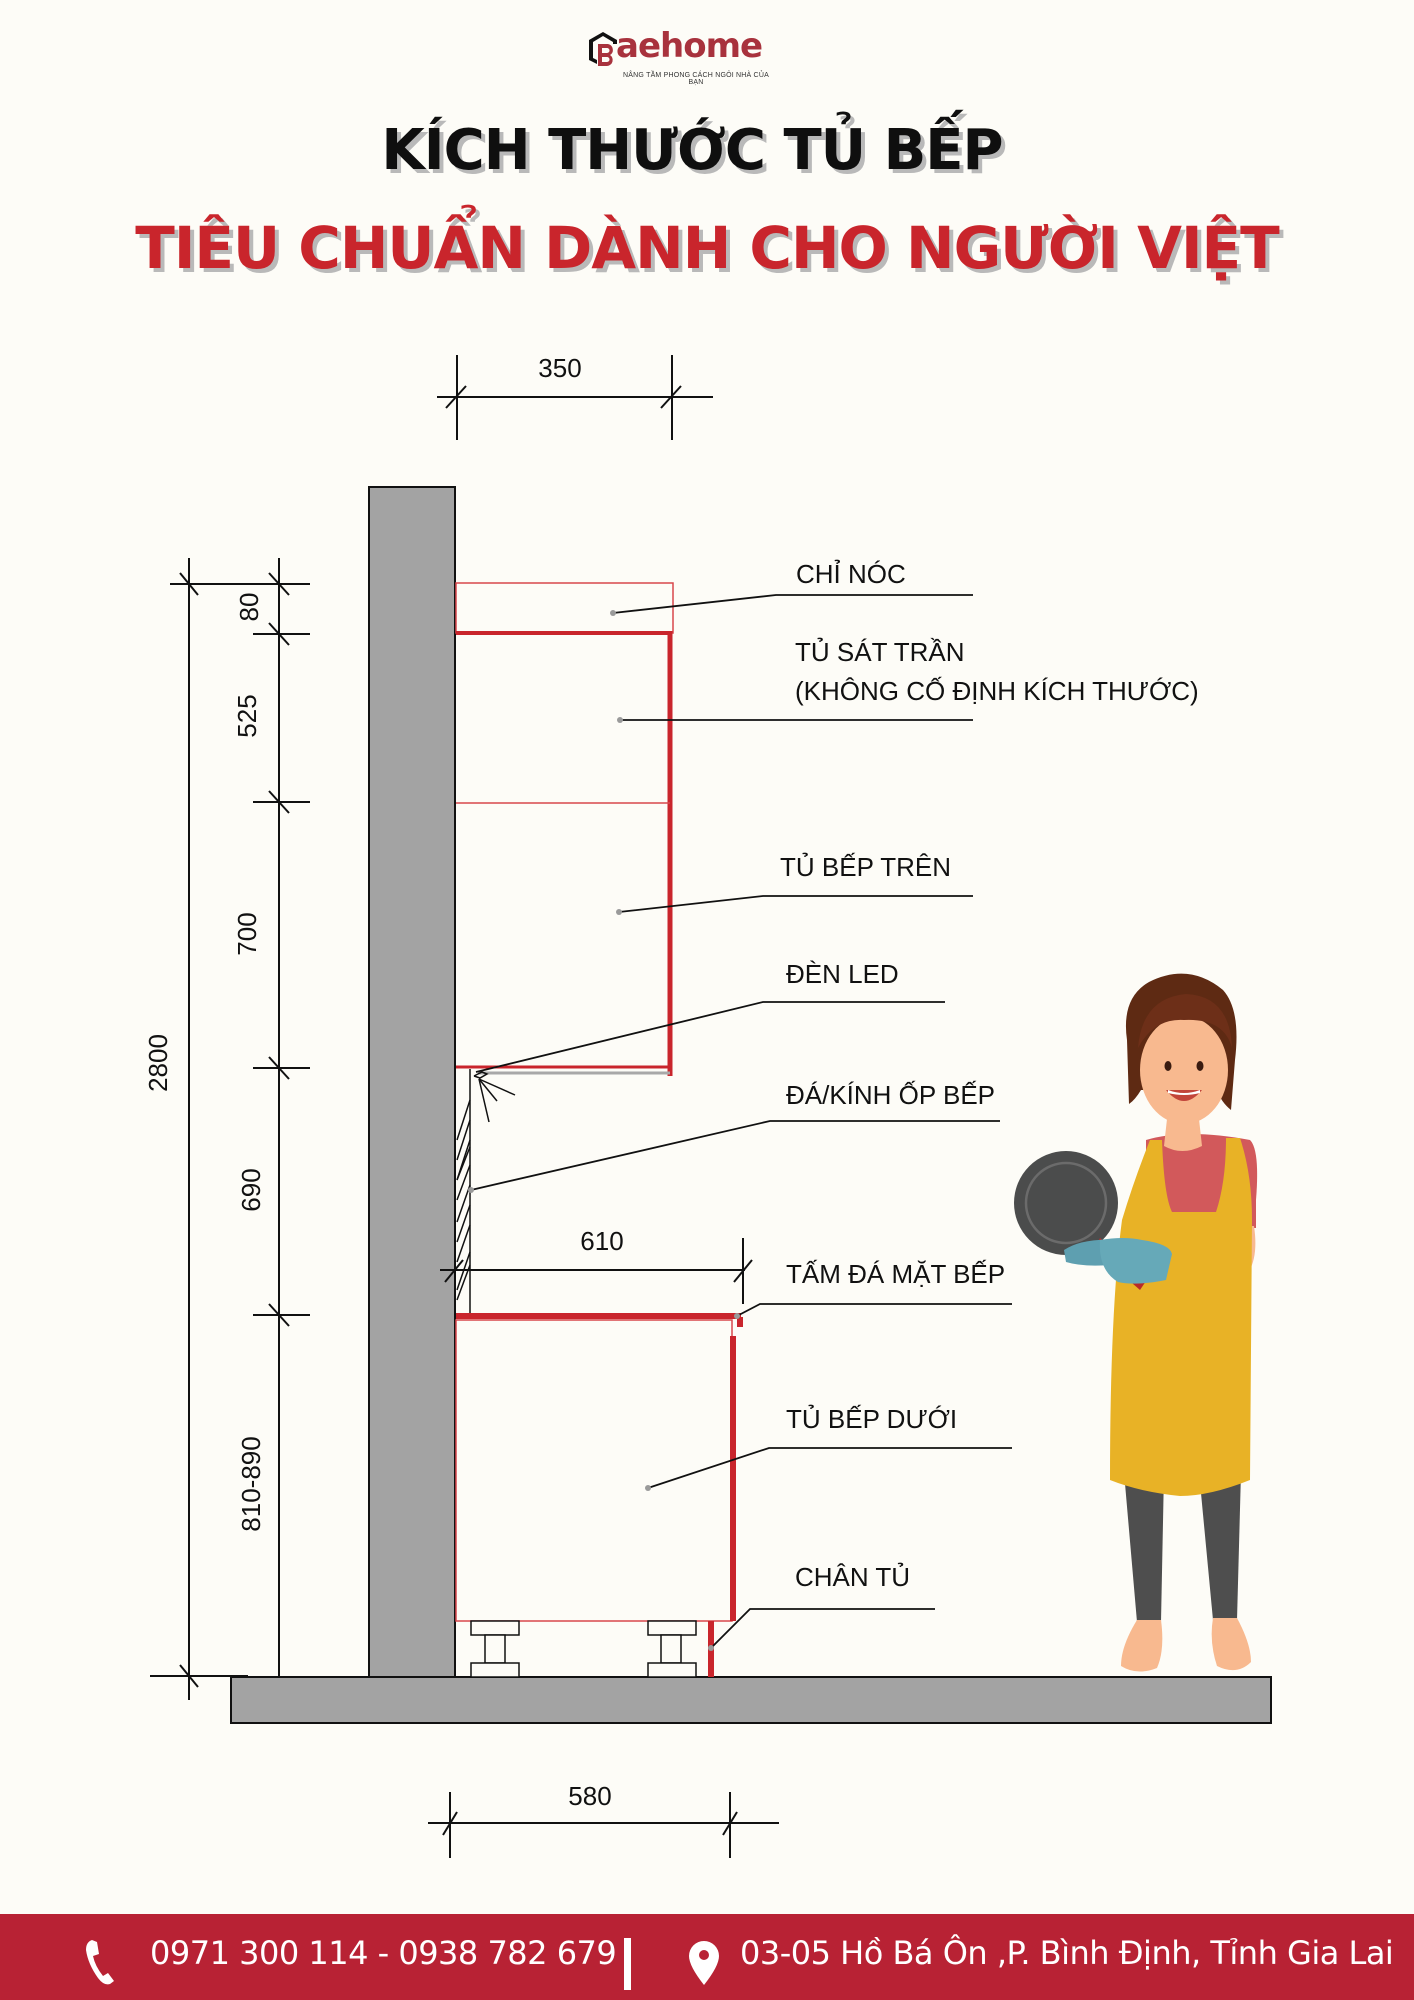 The image size is (1414, 2000). I want to click on dim-ceiling-cabinet: 525, so click(247, 715).